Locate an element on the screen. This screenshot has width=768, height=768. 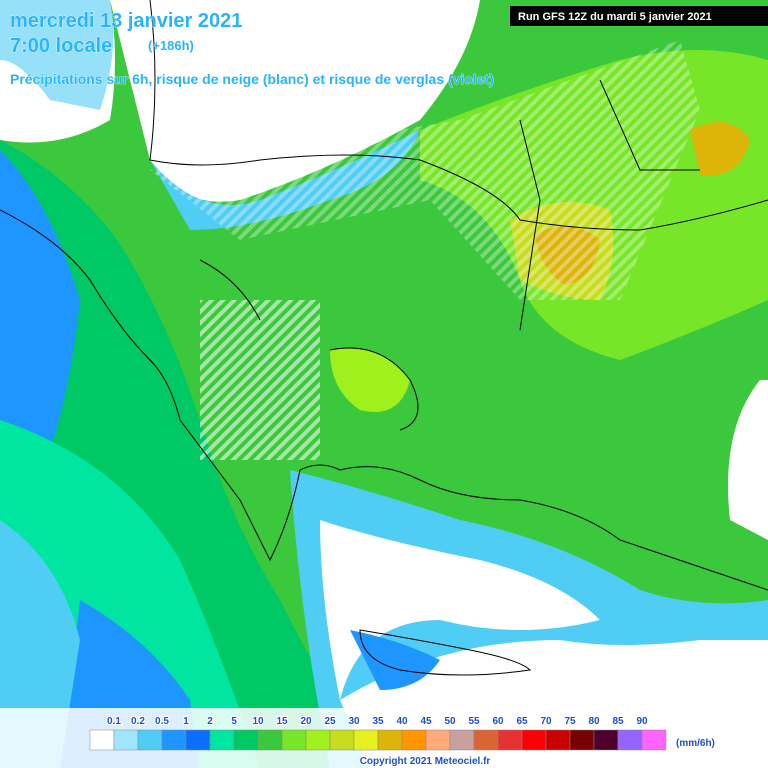
legend-label: 45 is located at coordinates (426, 721).